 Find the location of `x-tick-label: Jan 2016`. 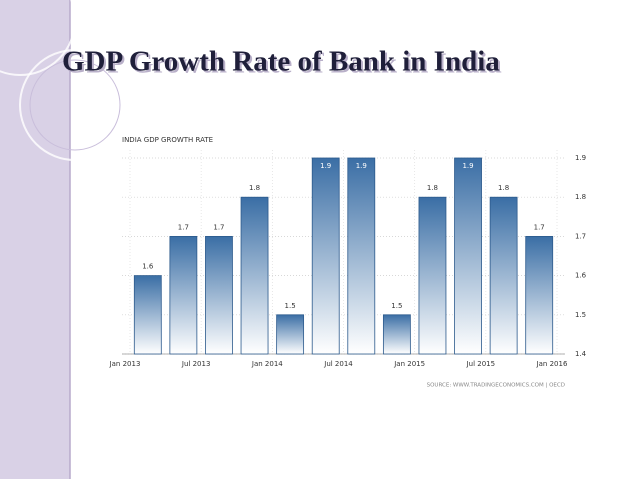

x-tick-label: Jan 2016 is located at coordinates (552, 364).